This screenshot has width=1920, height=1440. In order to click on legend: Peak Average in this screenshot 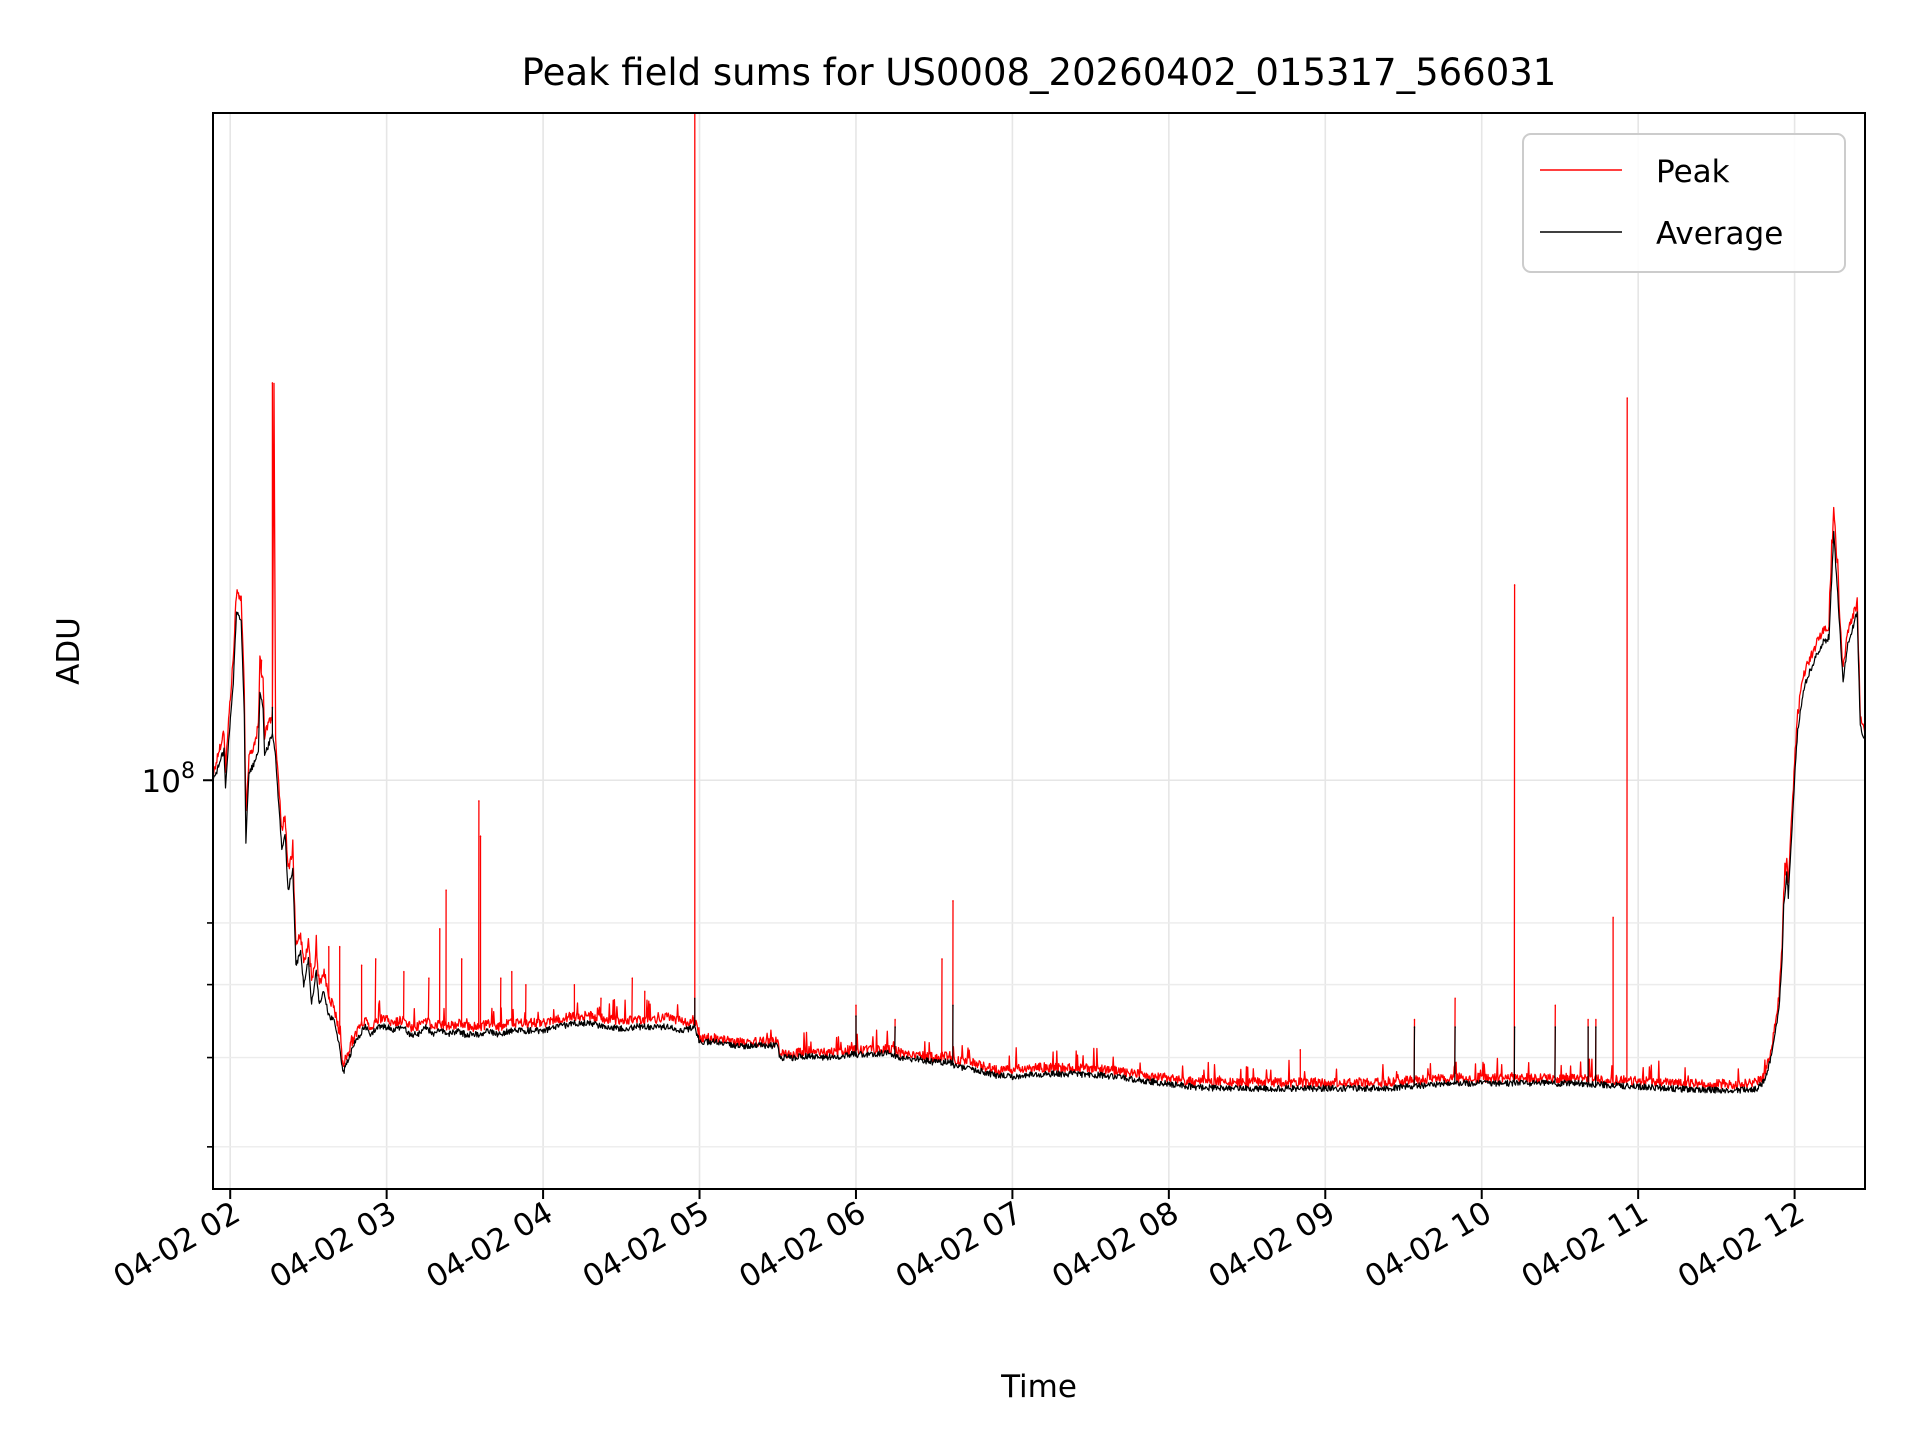, I will do `click(1684, 203)`.